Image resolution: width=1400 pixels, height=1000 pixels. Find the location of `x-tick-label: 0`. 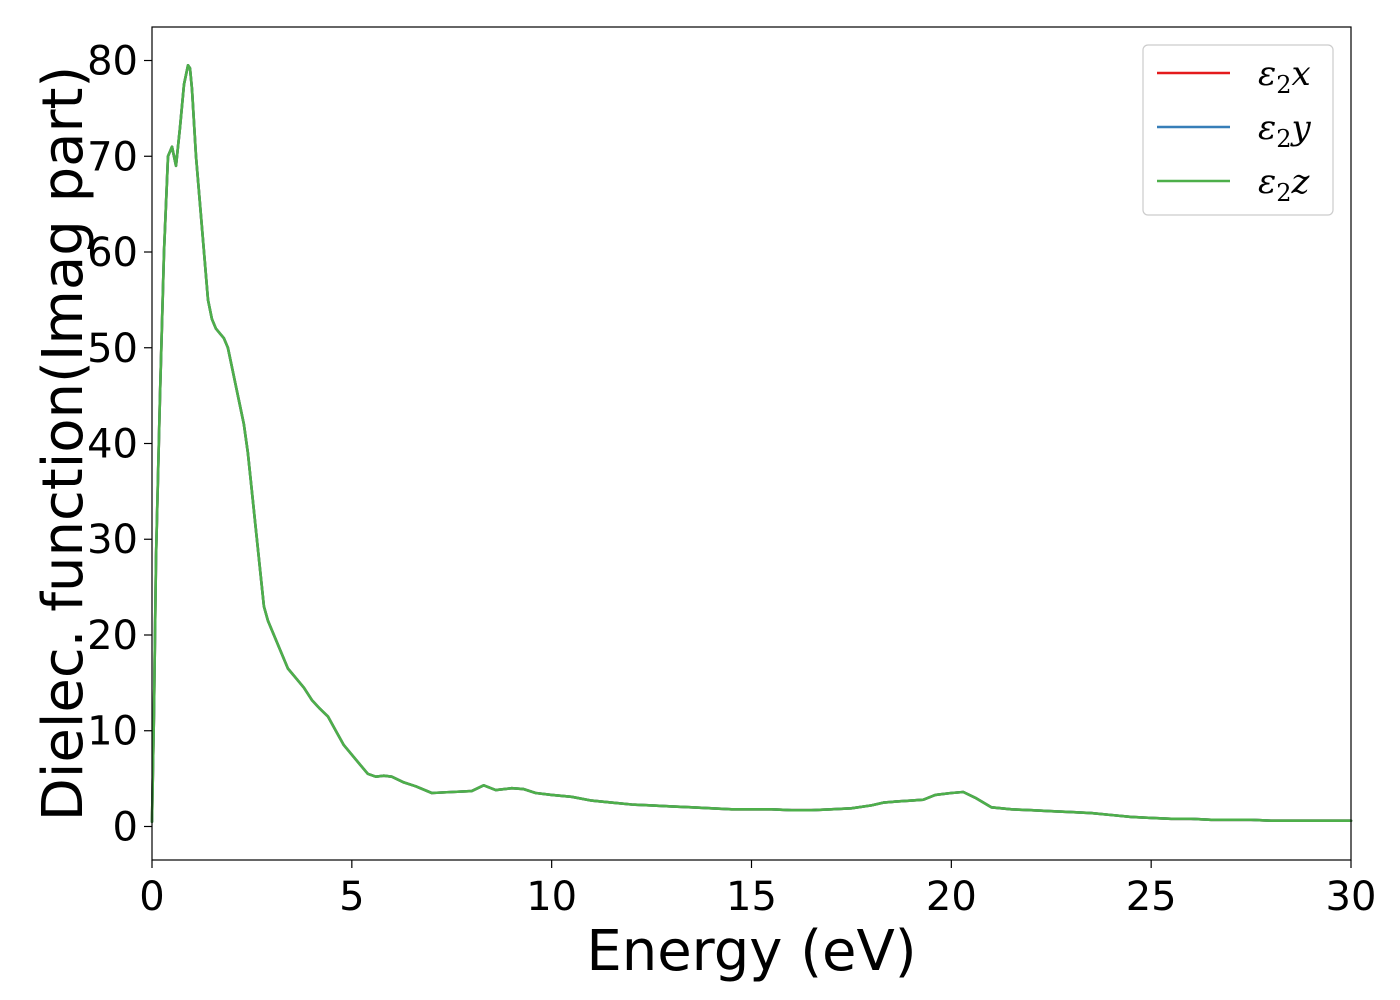

x-tick-label: 0 is located at coordinates (151, 897).